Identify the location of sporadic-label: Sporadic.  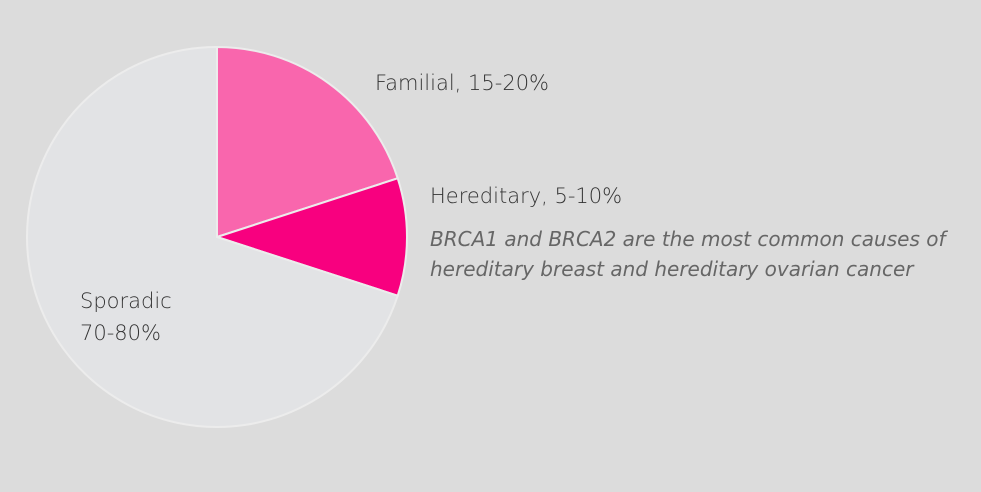
(126, 301).